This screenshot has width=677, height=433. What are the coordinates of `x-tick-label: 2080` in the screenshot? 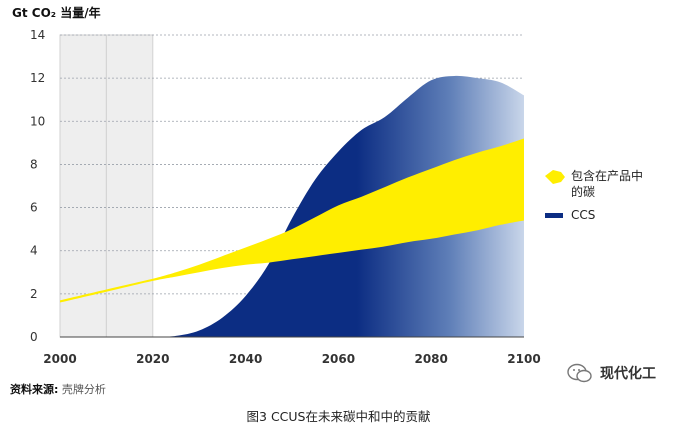 It's located at (430, 359).